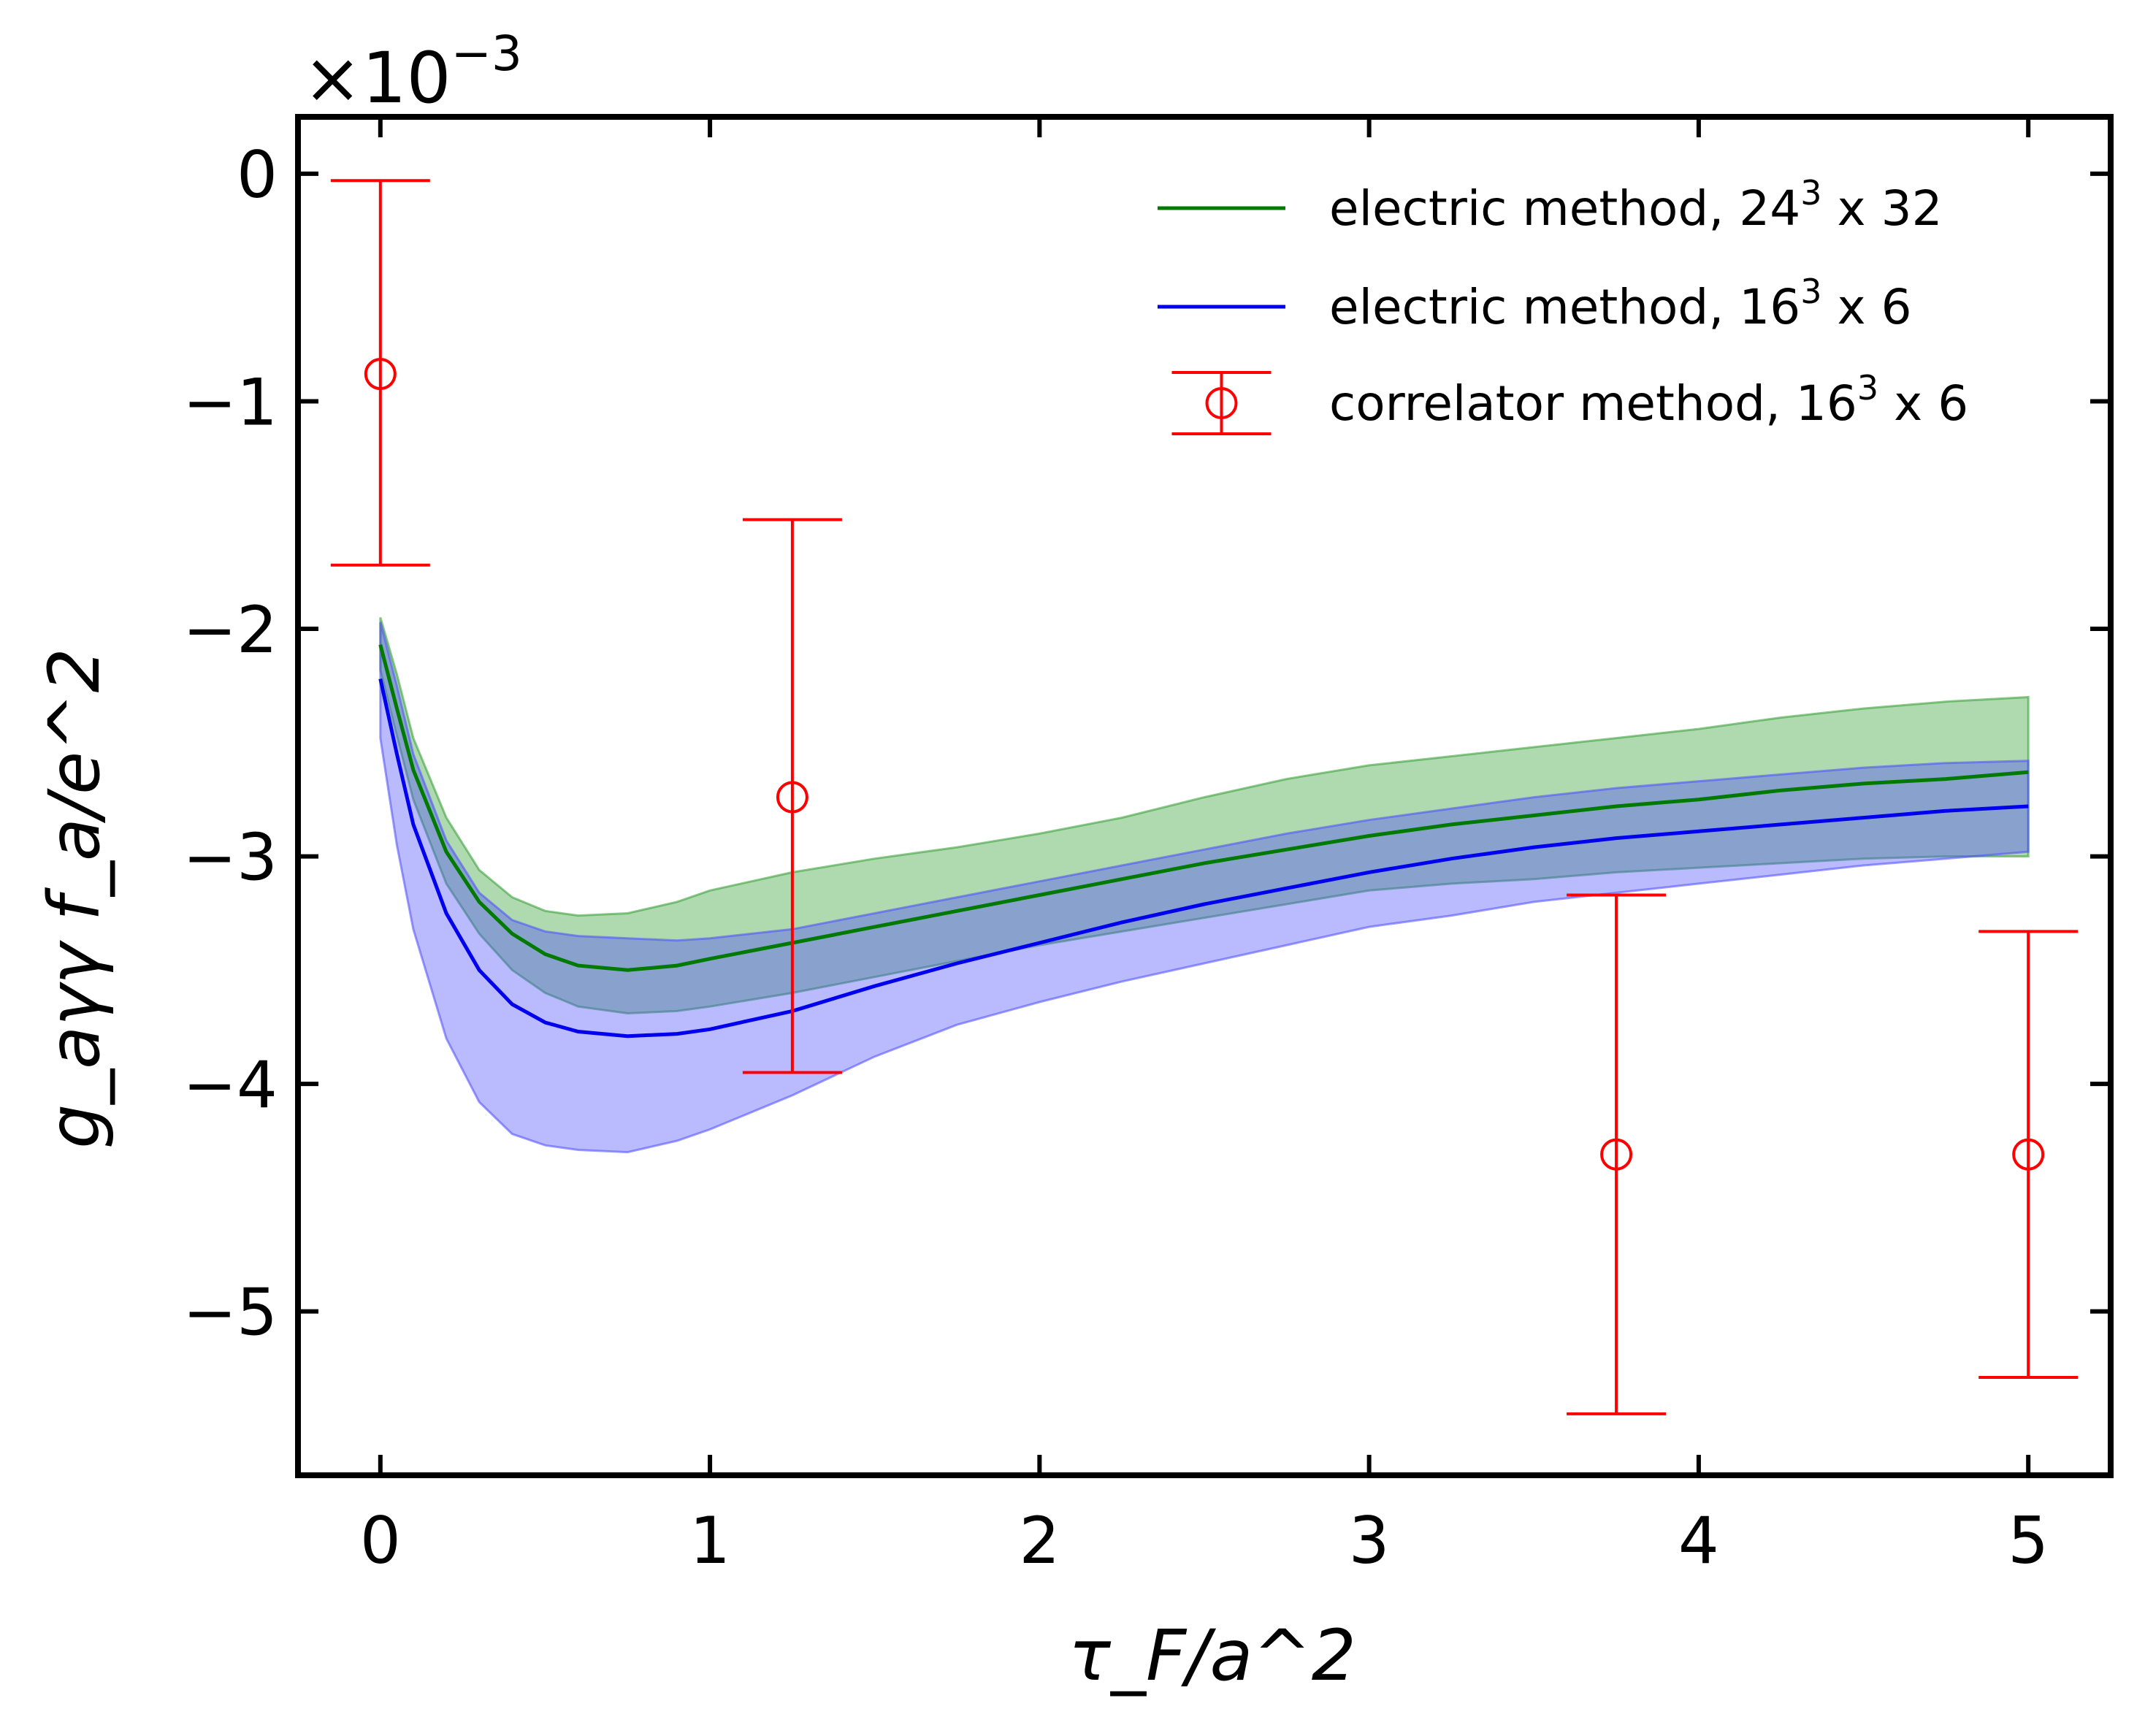  Describe the element at coordinates (380, 1540) in the screenshot. I see `x-tick-label-0: 0` at that location.